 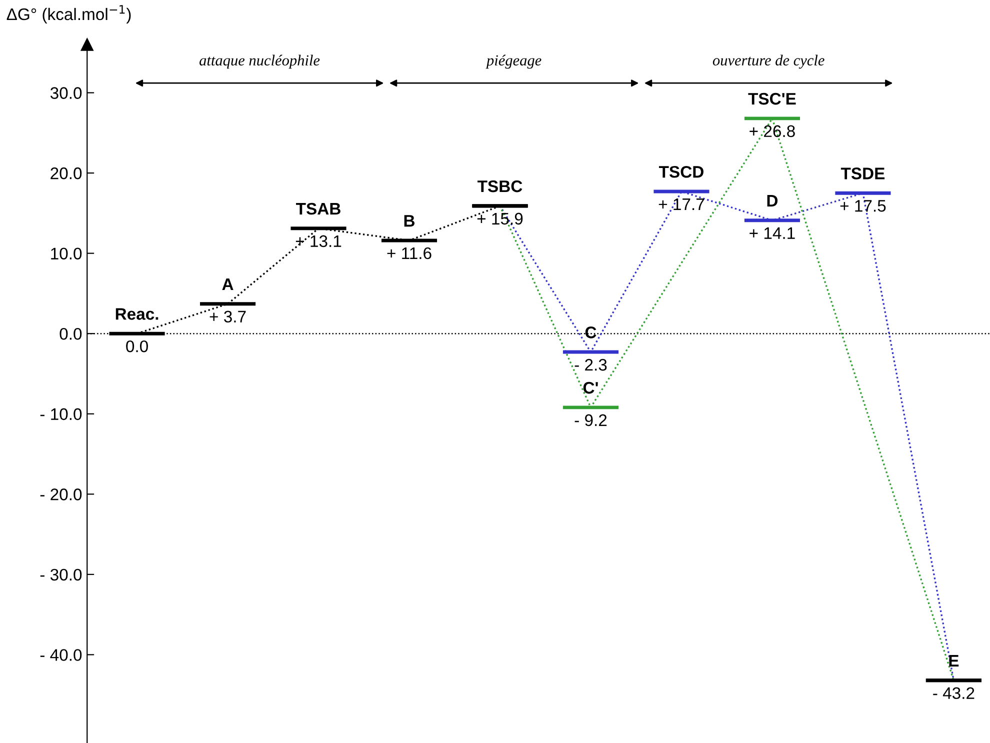 I want to click on annotation: ouverture de cycle, so click(x=768, y=61).